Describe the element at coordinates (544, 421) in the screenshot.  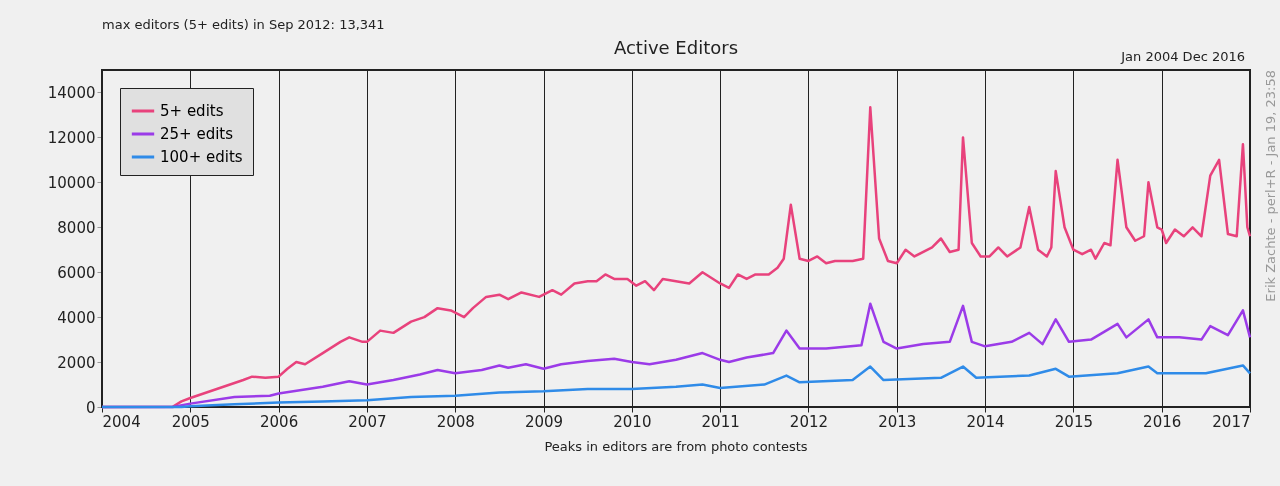
I see `x-tick-label: 2009` at that location.